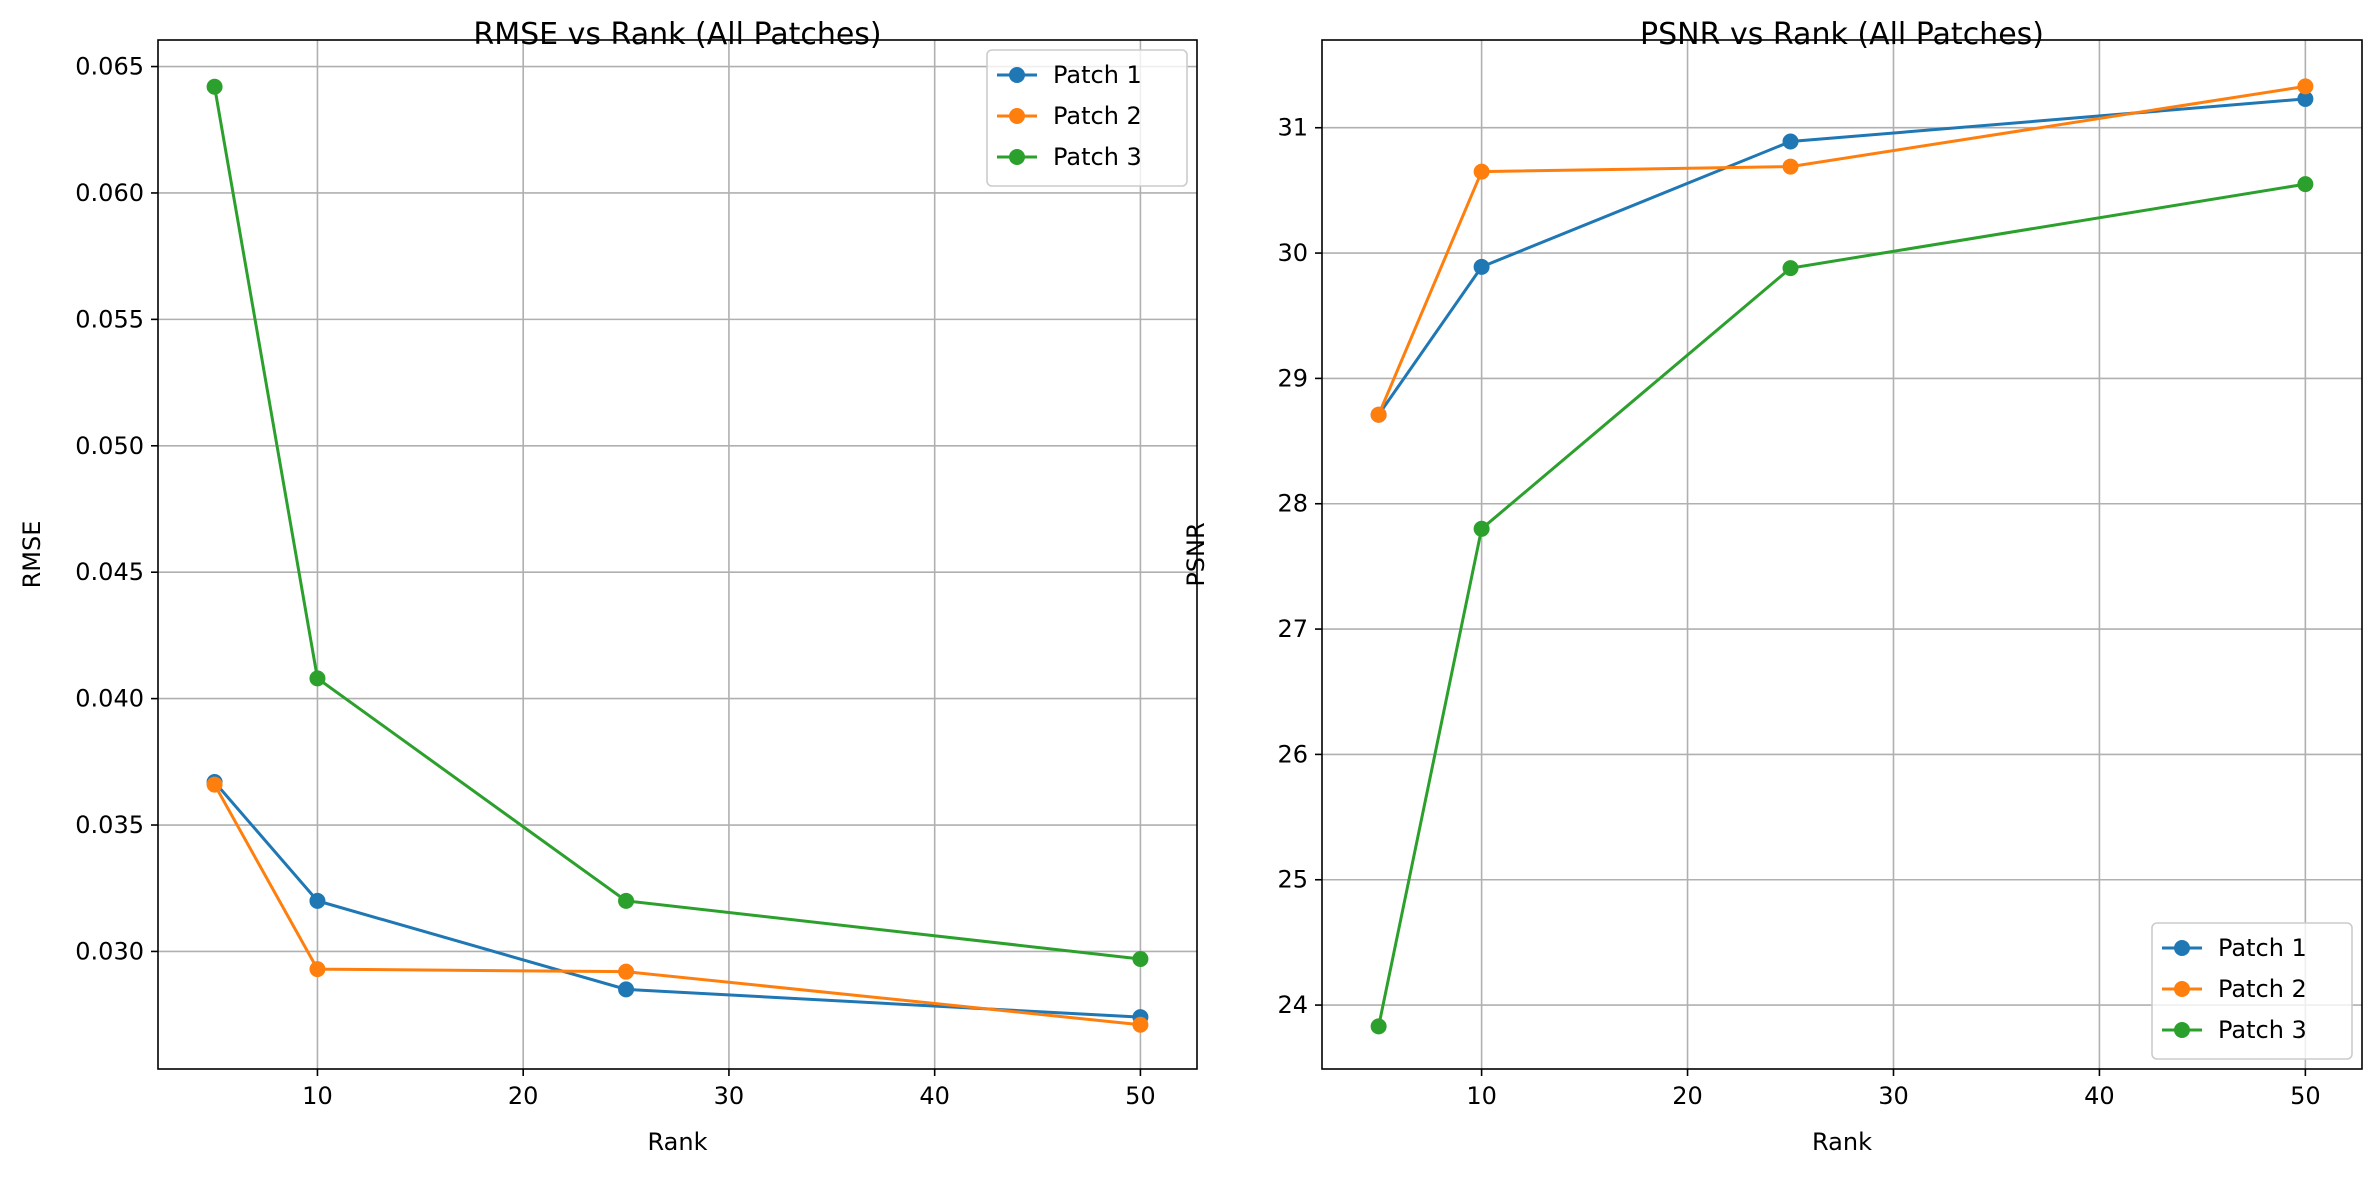 The height and width of the screenshot is (1177, 2380). I want to click on psnr-chart-title: PSNR vs Rank (All Patches), so click(1842, 34).